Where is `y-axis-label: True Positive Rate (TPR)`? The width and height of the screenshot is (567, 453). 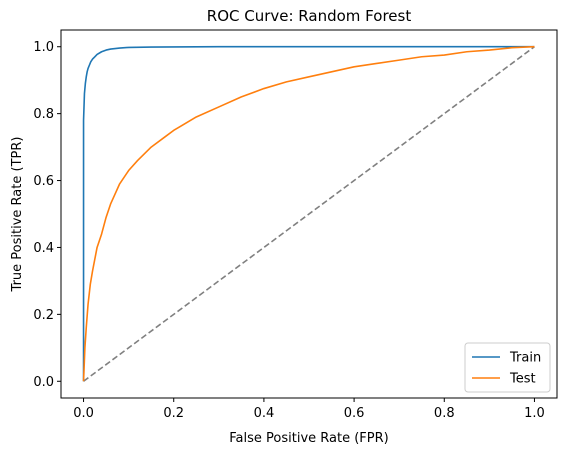
y-axis-label: True Positive Rate (TPR) is located at coordinates (17, 215).